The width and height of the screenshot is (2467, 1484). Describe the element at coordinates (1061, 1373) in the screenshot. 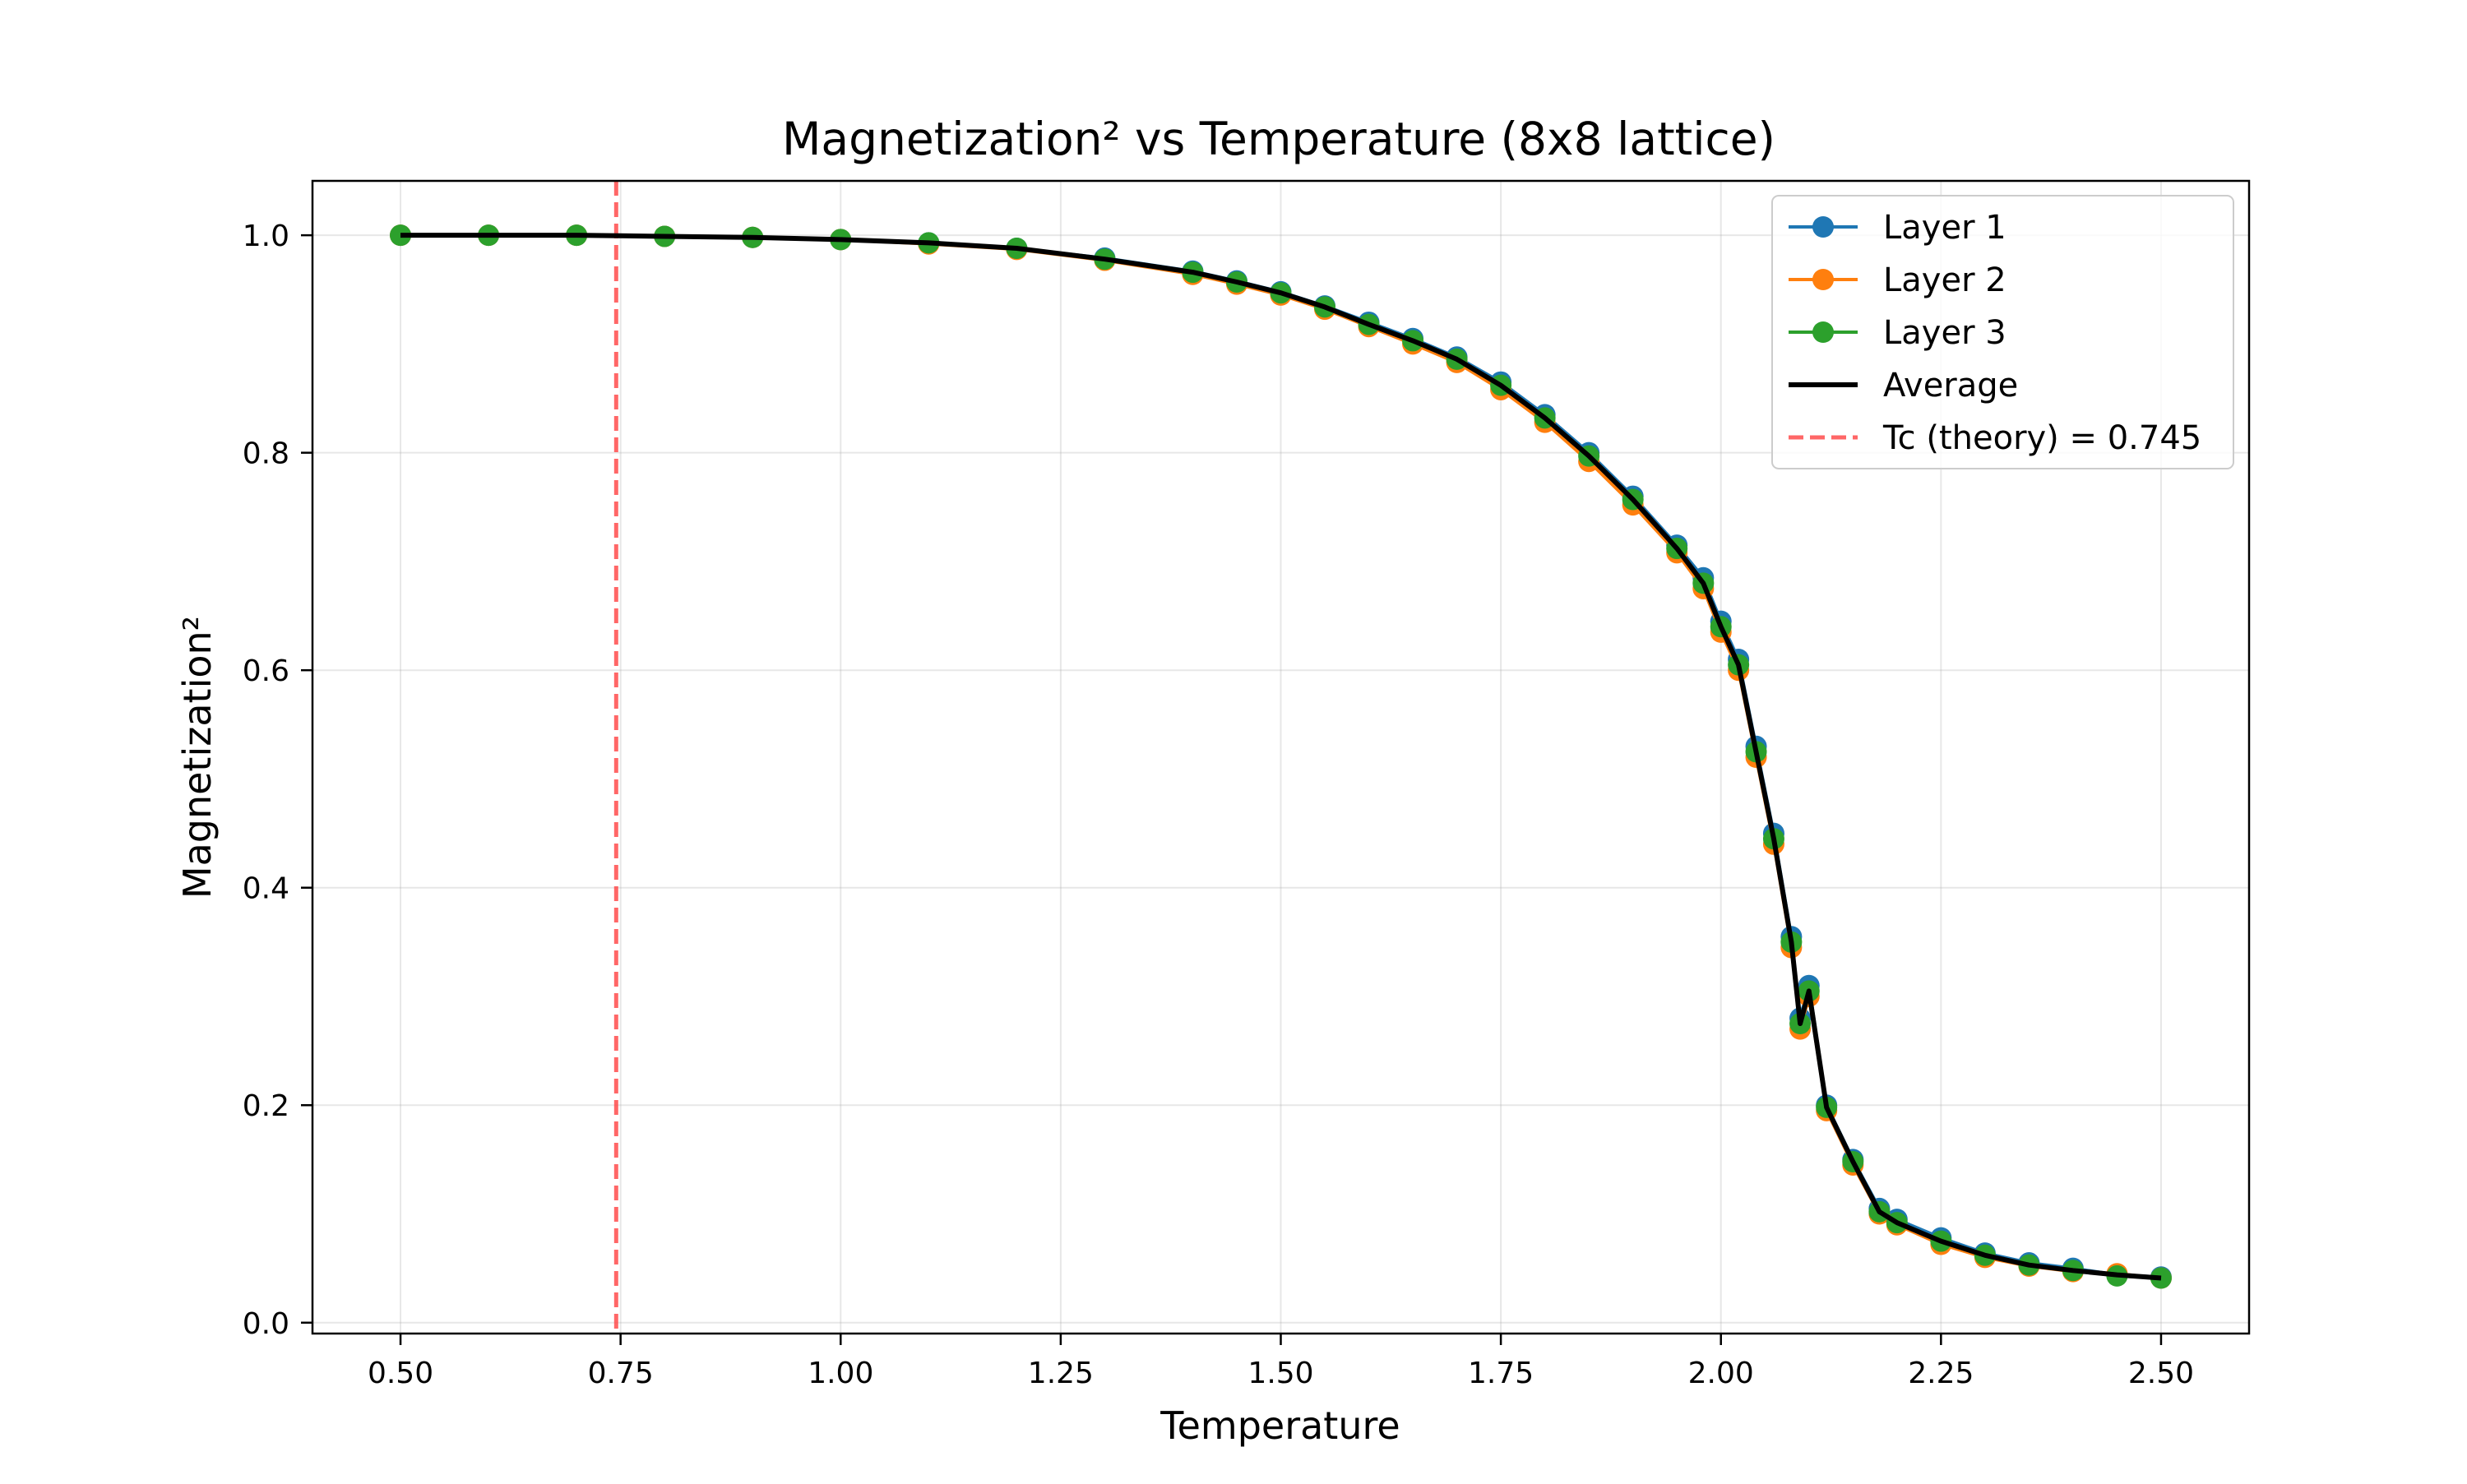

I see `x-tick-label: 1.25` at that location.